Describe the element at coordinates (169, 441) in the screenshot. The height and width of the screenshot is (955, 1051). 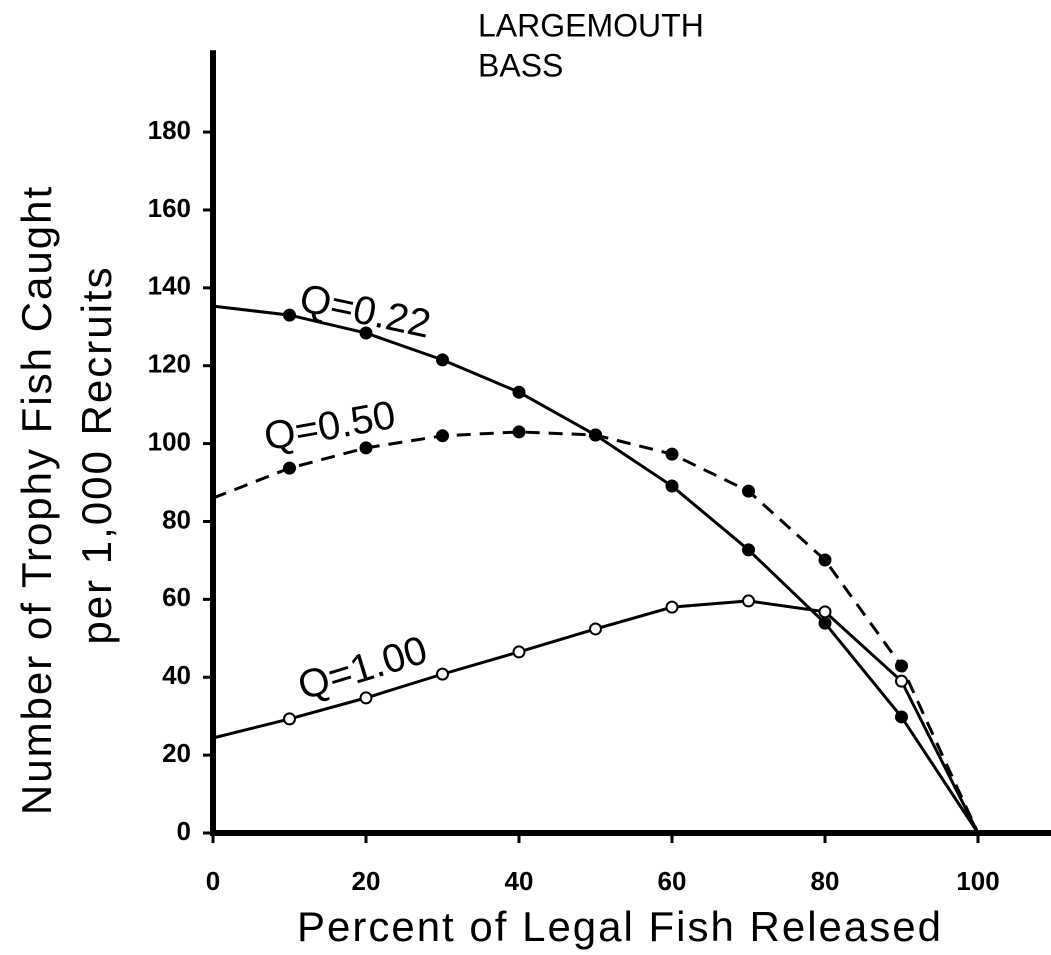
I see `y-tick-label: 100` at that location.